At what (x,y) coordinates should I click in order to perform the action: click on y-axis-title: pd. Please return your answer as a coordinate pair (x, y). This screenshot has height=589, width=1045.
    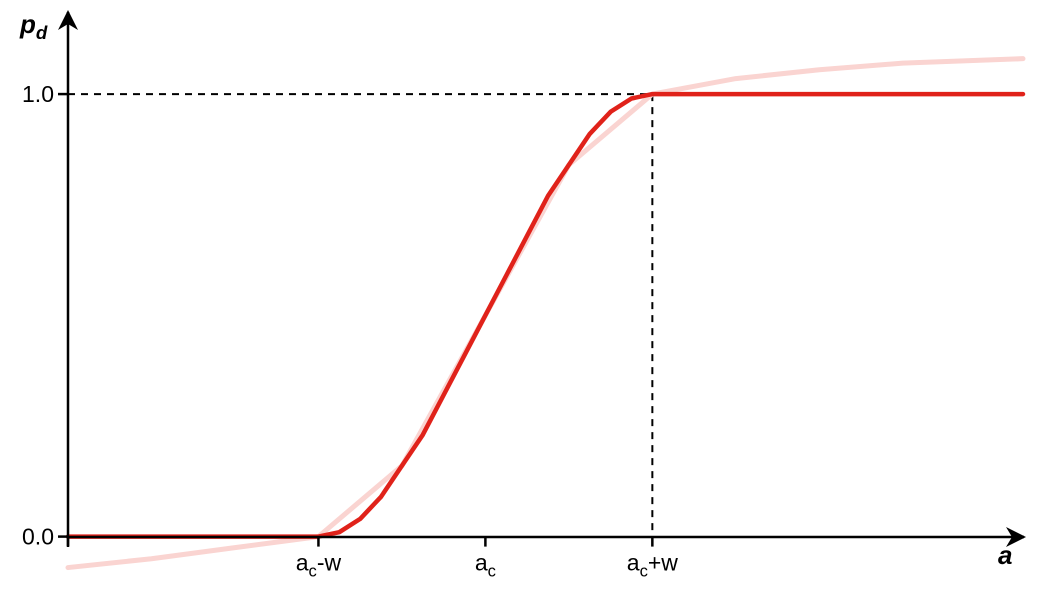
    Looking at the image, I should click on (33, 26).